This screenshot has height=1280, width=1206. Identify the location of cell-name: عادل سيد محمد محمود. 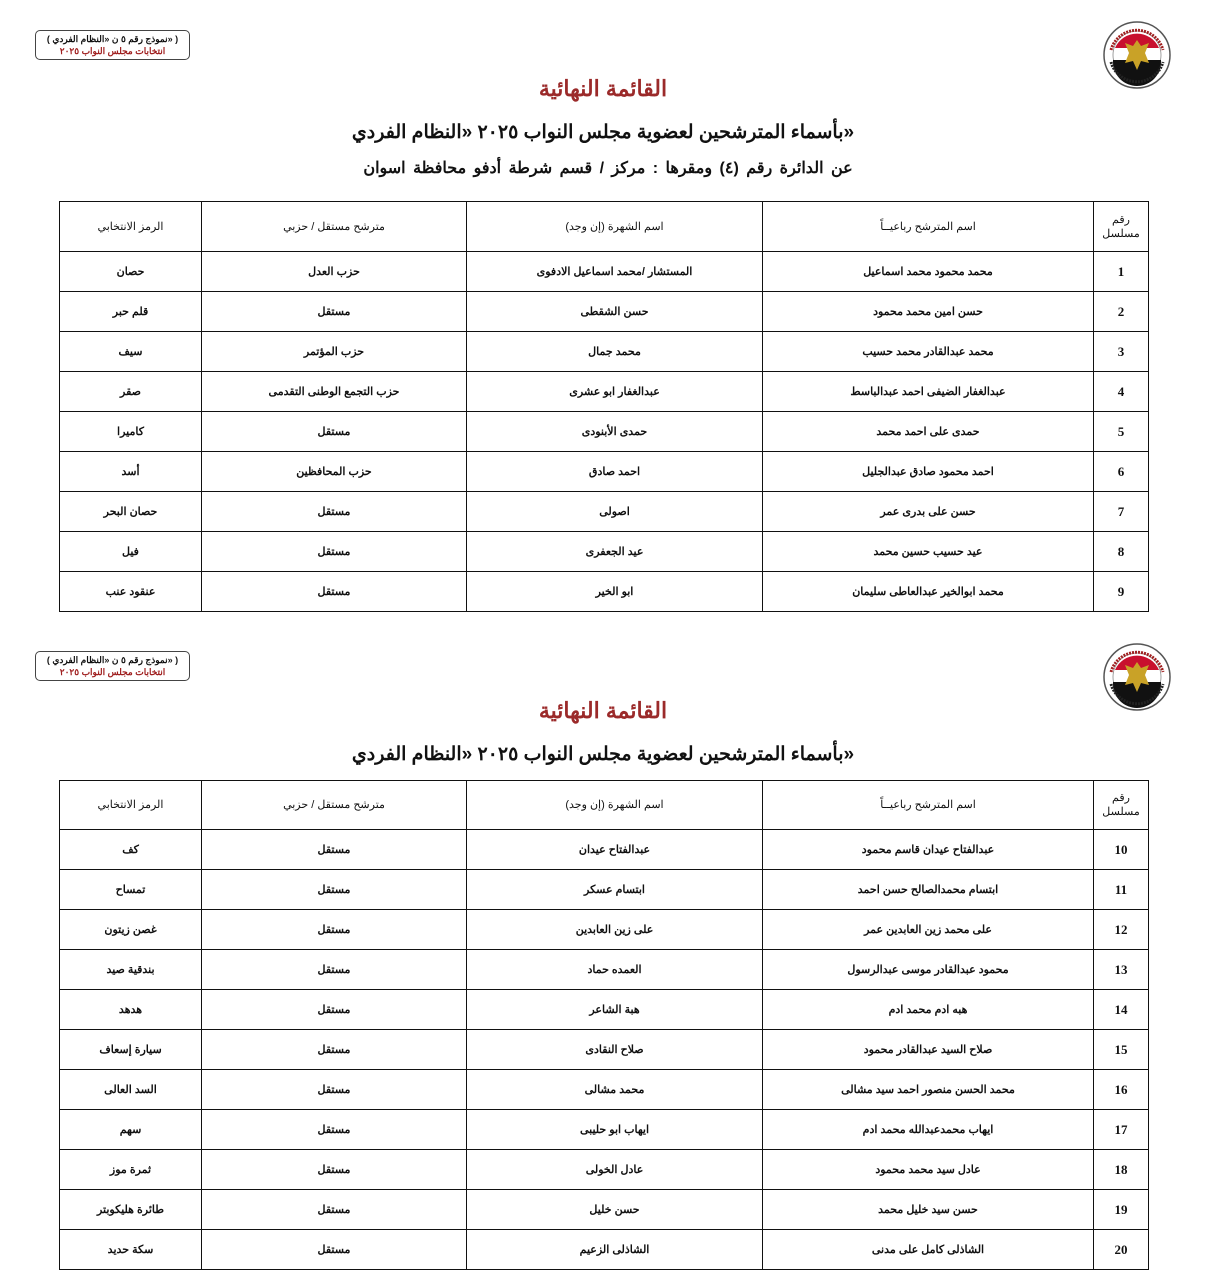
(928, 1169).